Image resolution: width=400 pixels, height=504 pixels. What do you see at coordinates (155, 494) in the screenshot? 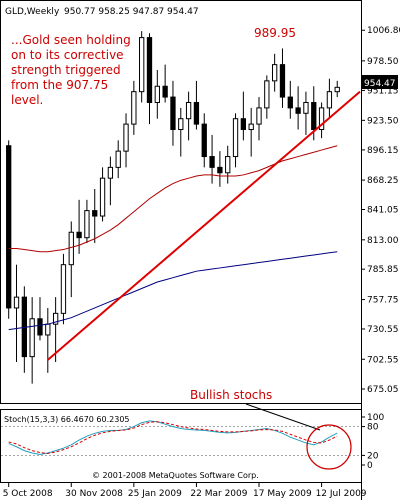
I see `time-tick-label: 25 Jan 2009` at bounding box center [155, 494].